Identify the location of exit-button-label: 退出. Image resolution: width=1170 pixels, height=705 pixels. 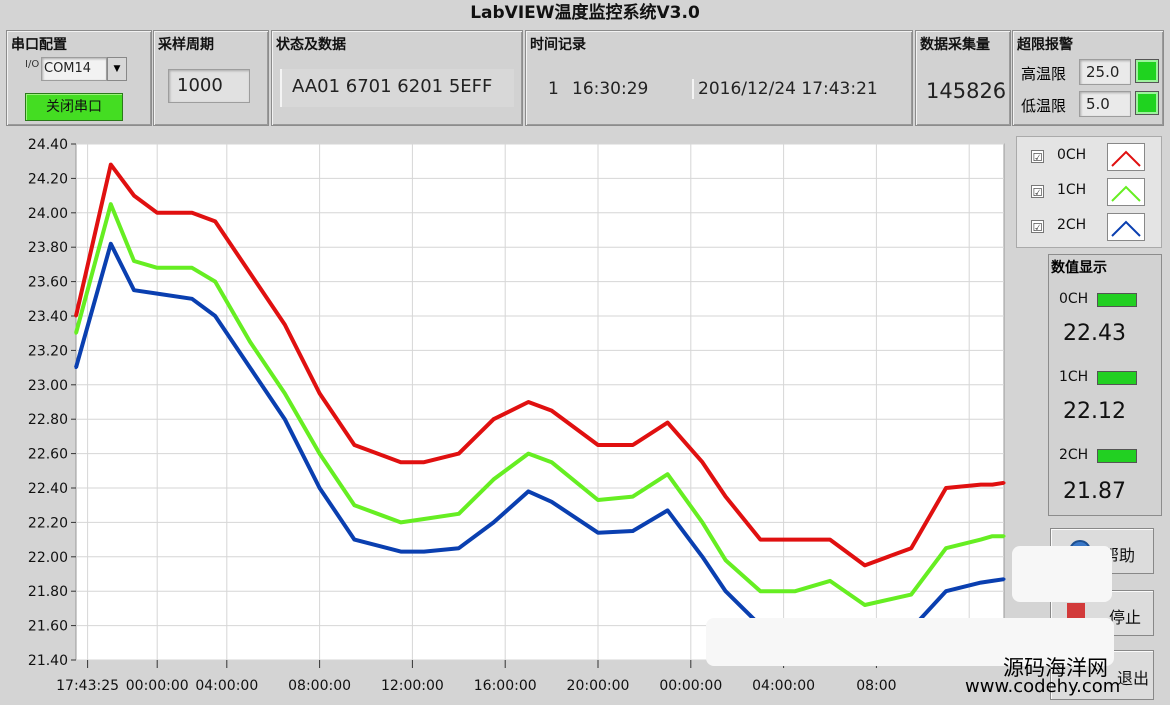
(1133, 678).